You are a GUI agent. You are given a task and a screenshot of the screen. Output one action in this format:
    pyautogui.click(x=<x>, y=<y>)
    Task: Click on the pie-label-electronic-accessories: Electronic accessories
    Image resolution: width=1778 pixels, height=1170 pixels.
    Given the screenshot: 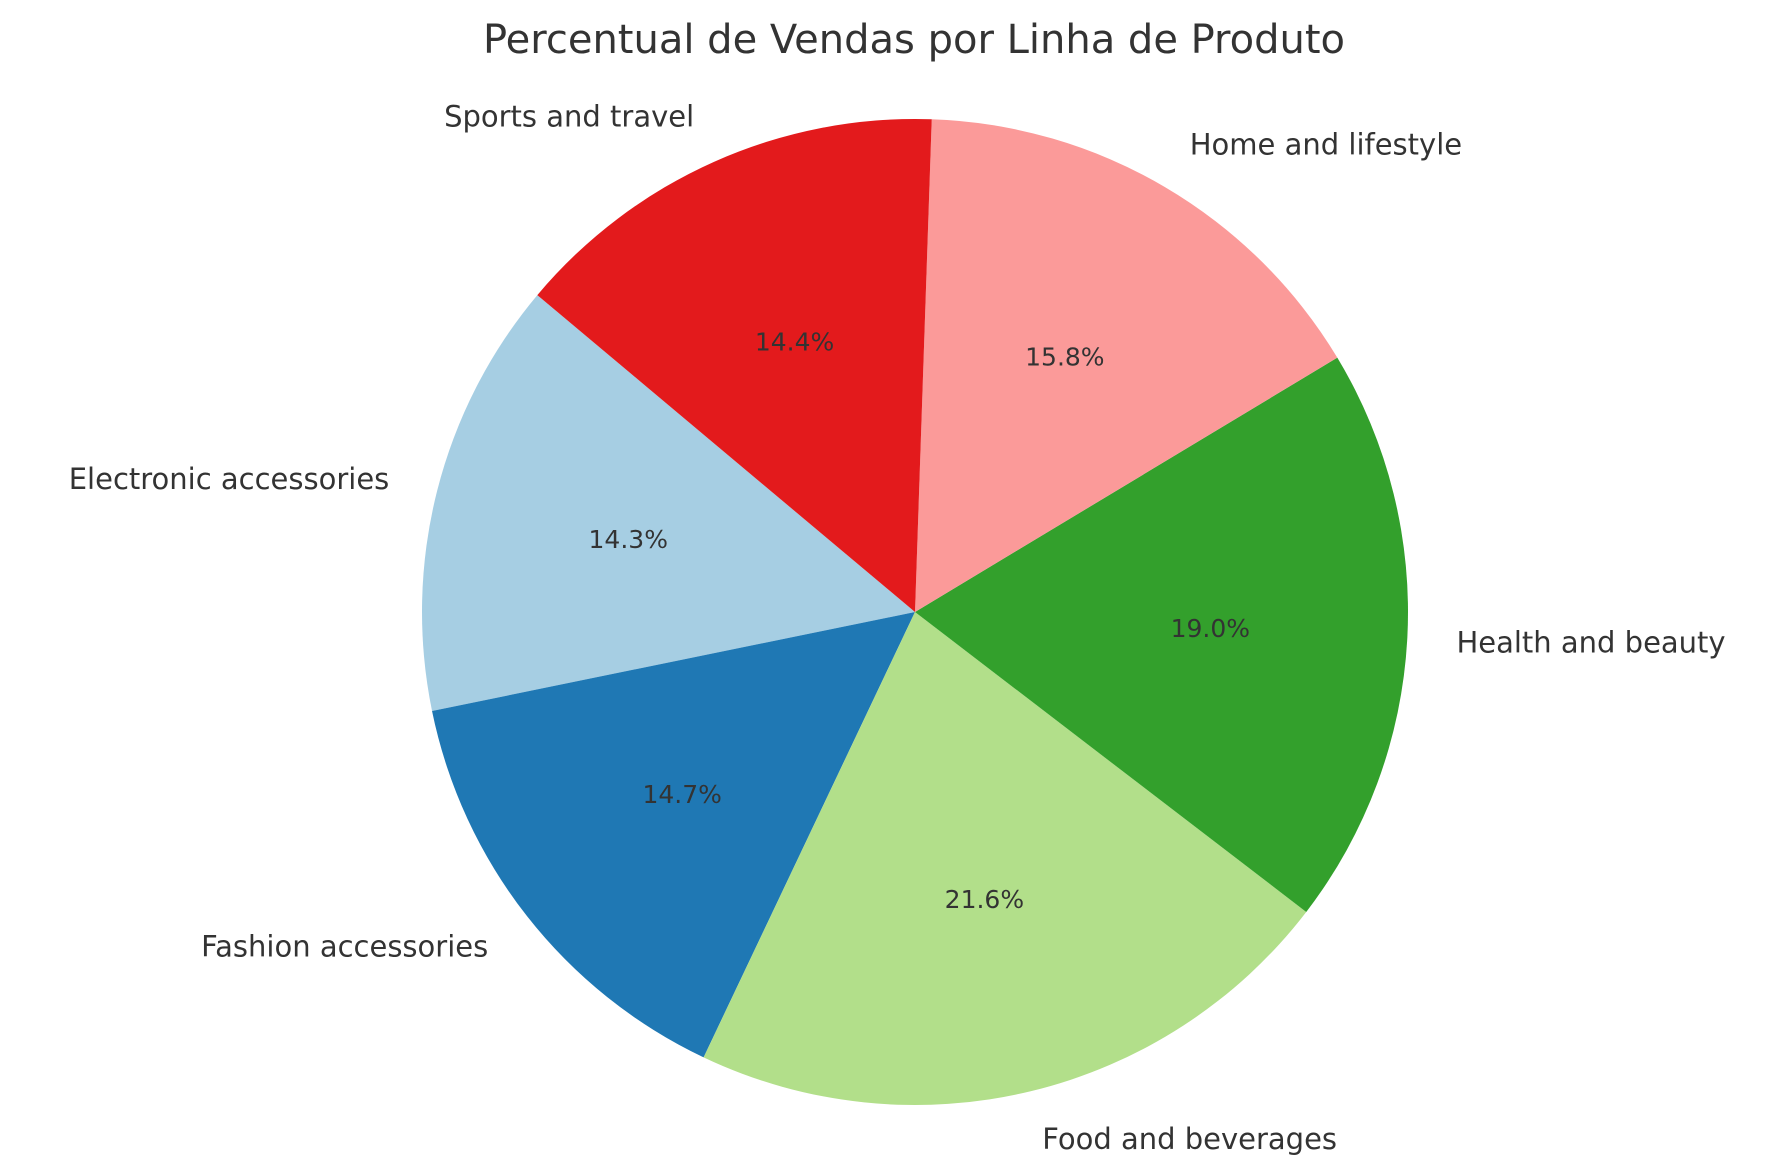 What is the action you would take?
    pyautogui.click(x=229, y=479)
    